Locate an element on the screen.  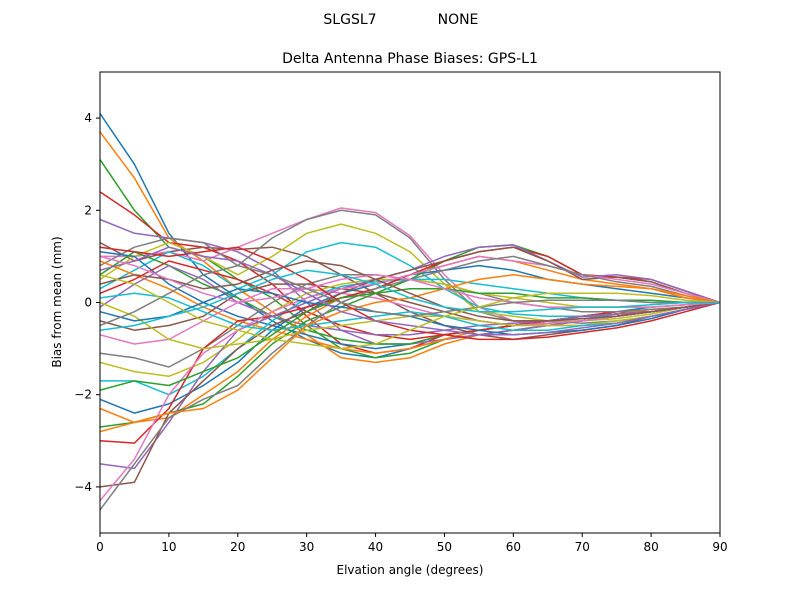
x-tick-label: 60 is located at coordinates (513, 547).